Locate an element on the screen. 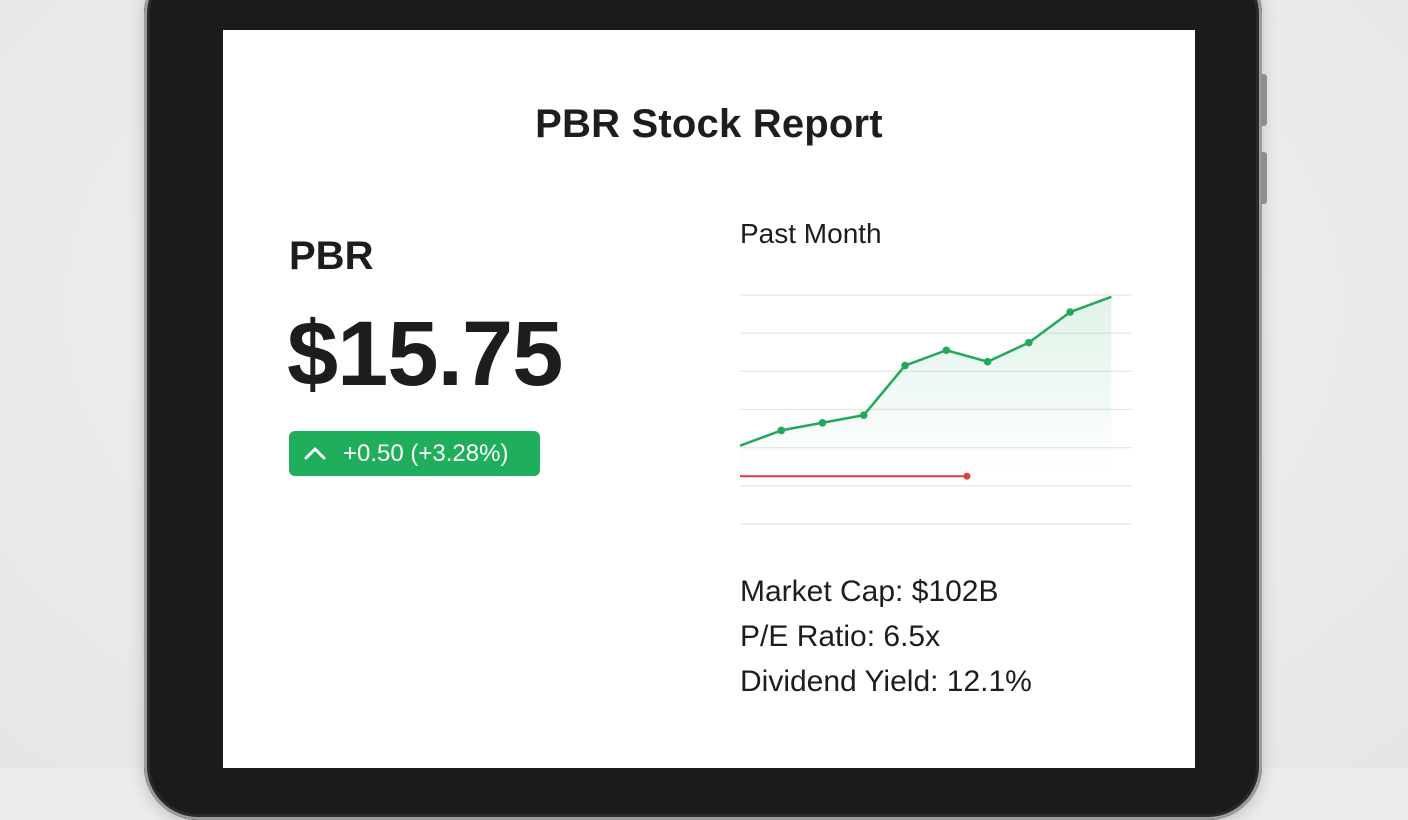 Image resolution: width=1408 pixels, height=820 pixels. page-title: PBR Stock Report is located at coordinates (709, 124).